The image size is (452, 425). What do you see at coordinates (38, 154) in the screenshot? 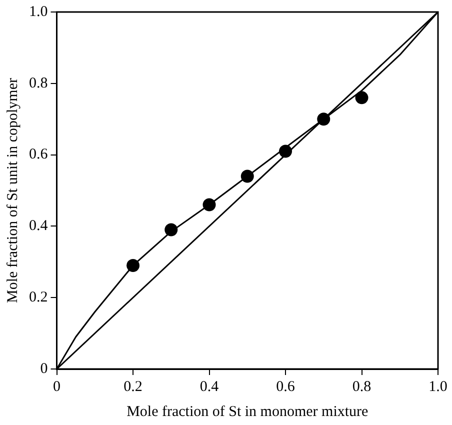
I see `y-tick-label: 0.6` at bounding box center [38, 154].